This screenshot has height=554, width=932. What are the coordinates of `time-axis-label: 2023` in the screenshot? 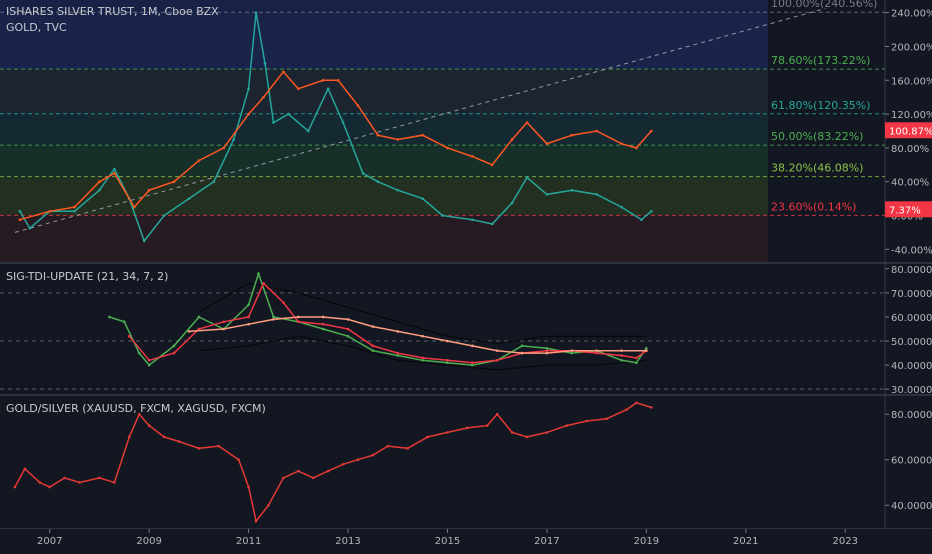 It's located at (844, 541).